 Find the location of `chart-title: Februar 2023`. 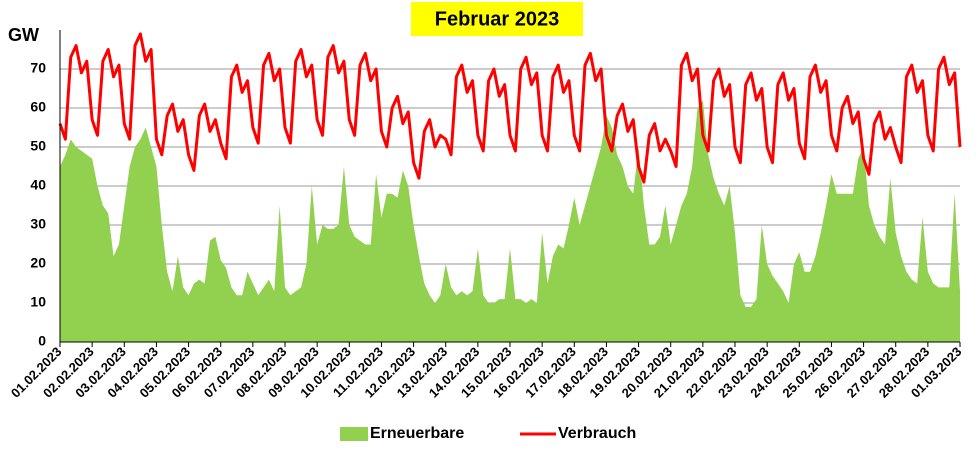

chart-title: Februar 2023 is located at coordinates (497, 19).